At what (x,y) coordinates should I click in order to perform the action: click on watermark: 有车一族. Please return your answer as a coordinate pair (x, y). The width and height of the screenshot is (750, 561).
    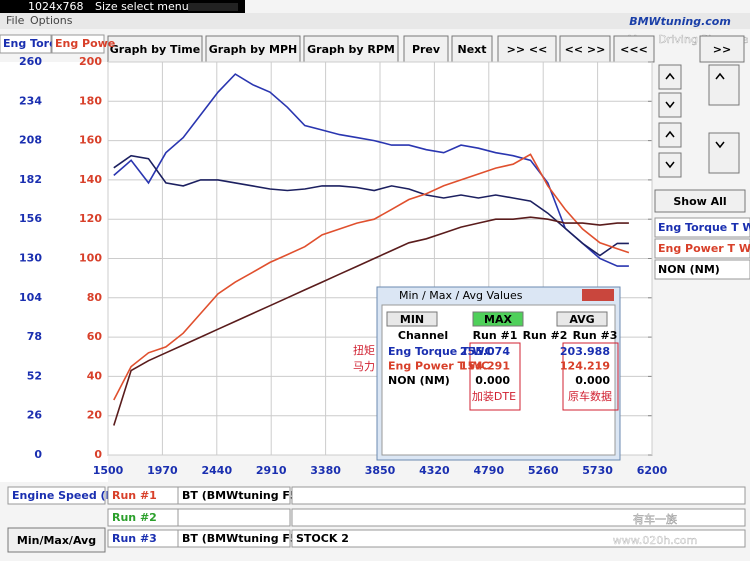
    Looking at the image, I should click on (655, 519).